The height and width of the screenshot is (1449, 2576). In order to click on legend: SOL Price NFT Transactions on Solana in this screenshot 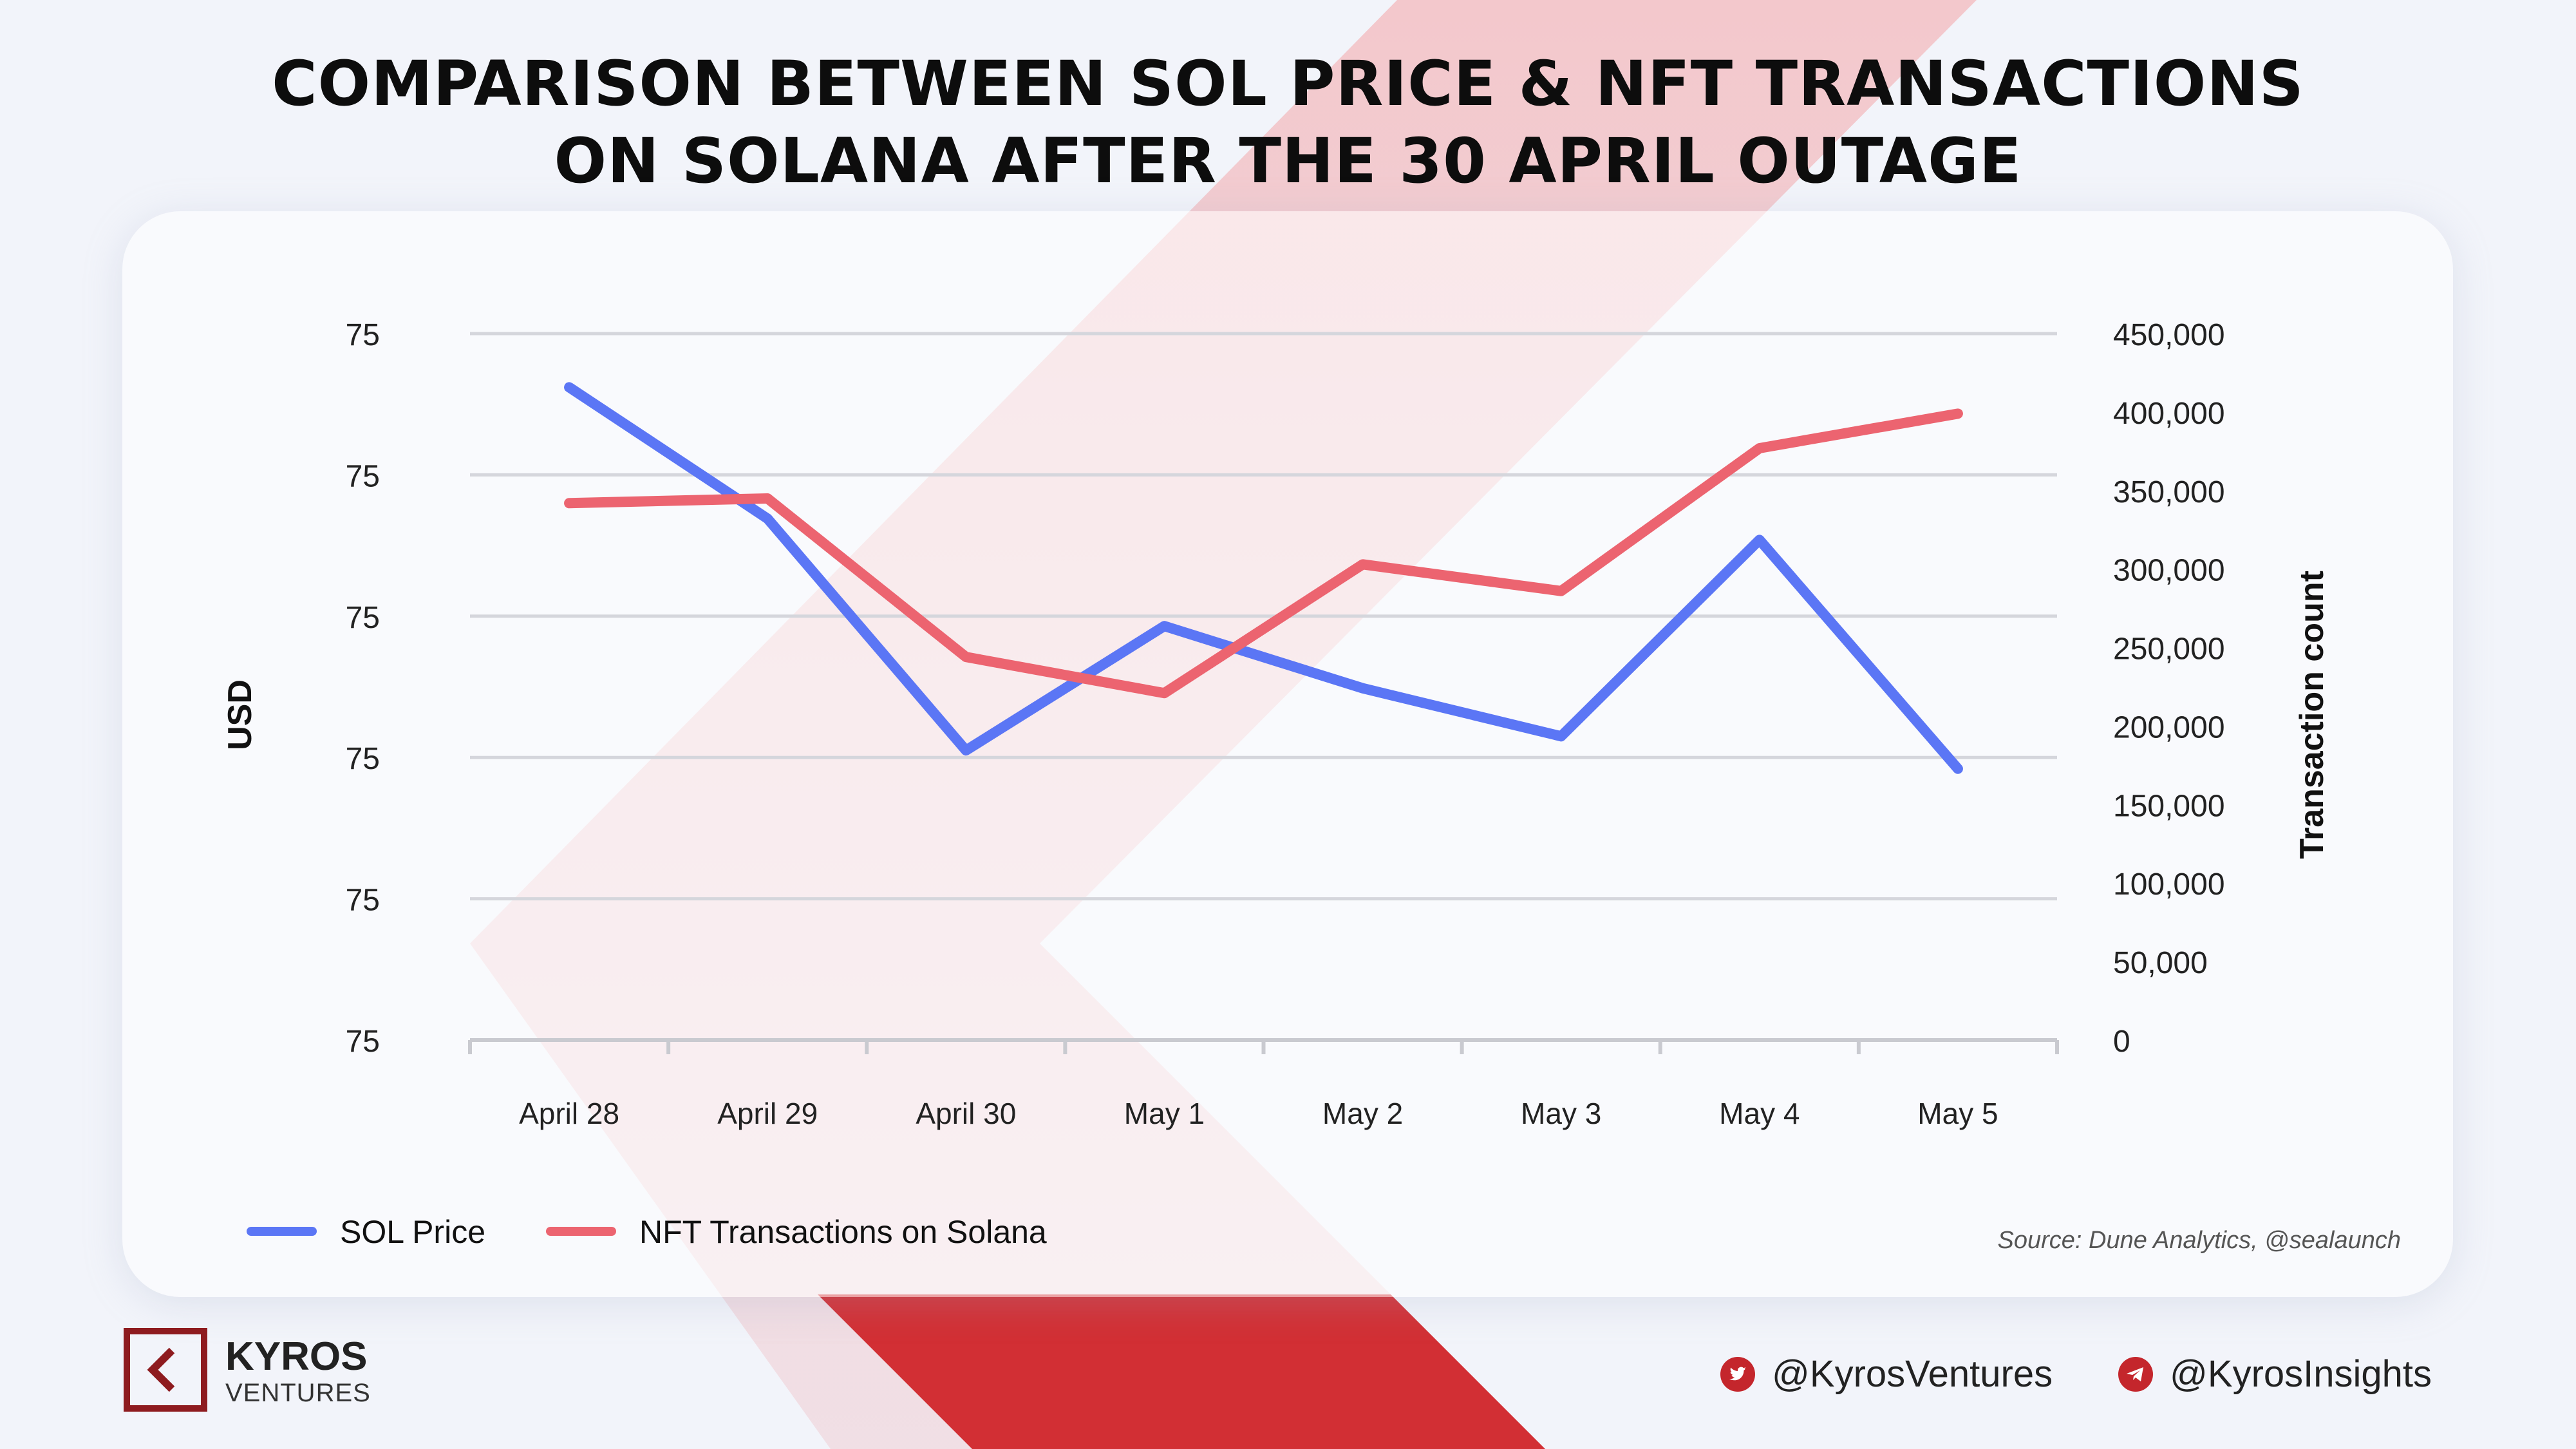, I will do `click(647, 1232)`.